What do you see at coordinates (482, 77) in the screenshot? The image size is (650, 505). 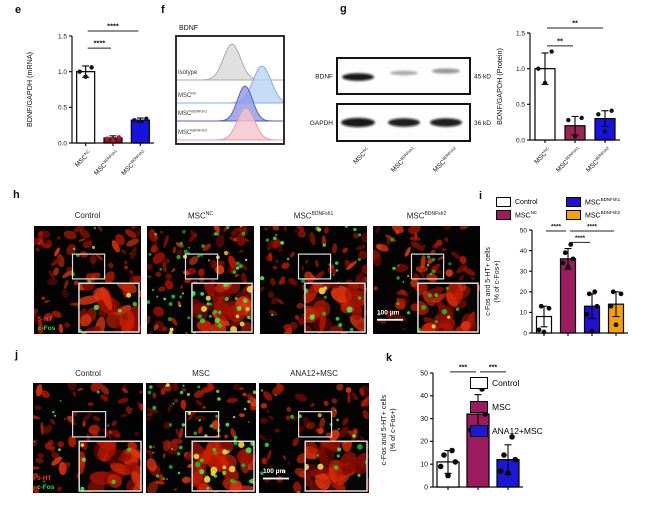 I see `blot-size-label: 45 kD` at bounding box center [482, 77].